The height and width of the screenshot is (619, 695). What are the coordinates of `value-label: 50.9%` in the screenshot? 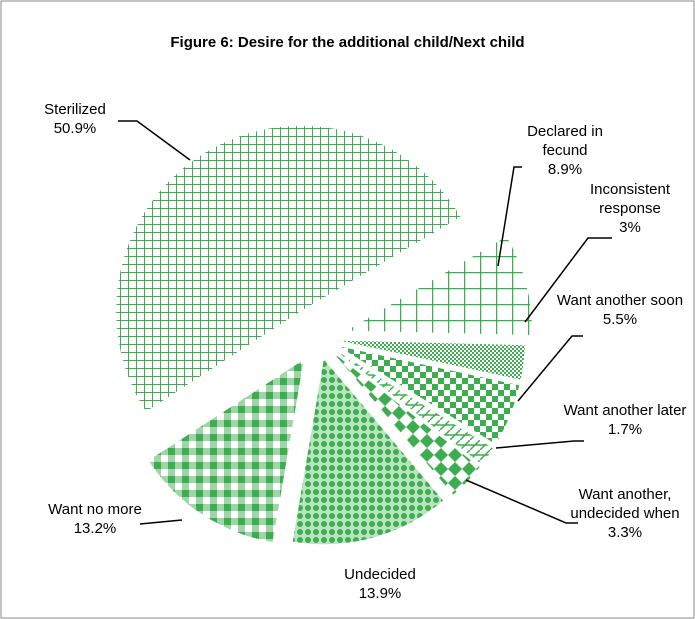 It's located at (75, 128).